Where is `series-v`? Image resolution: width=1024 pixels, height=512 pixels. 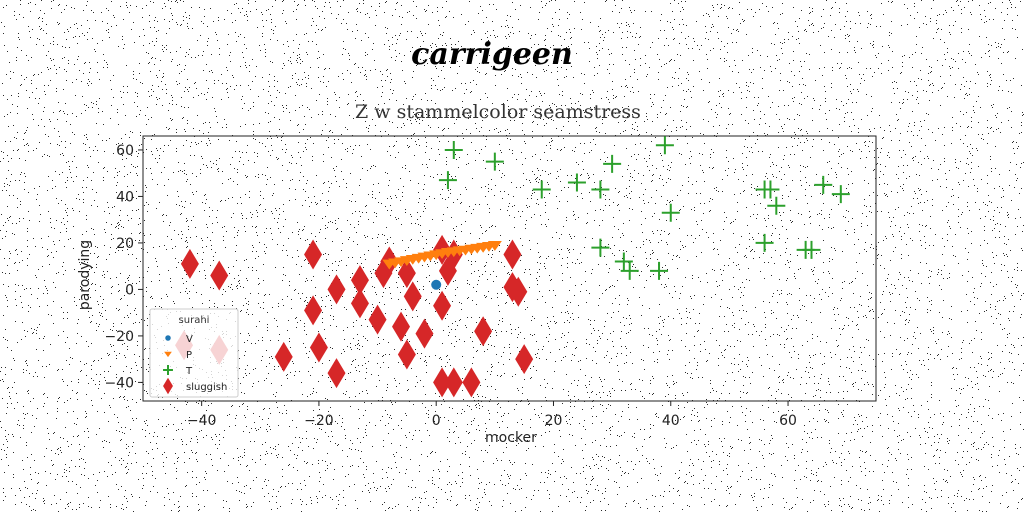
series-v is located at coordinates (436, 284).